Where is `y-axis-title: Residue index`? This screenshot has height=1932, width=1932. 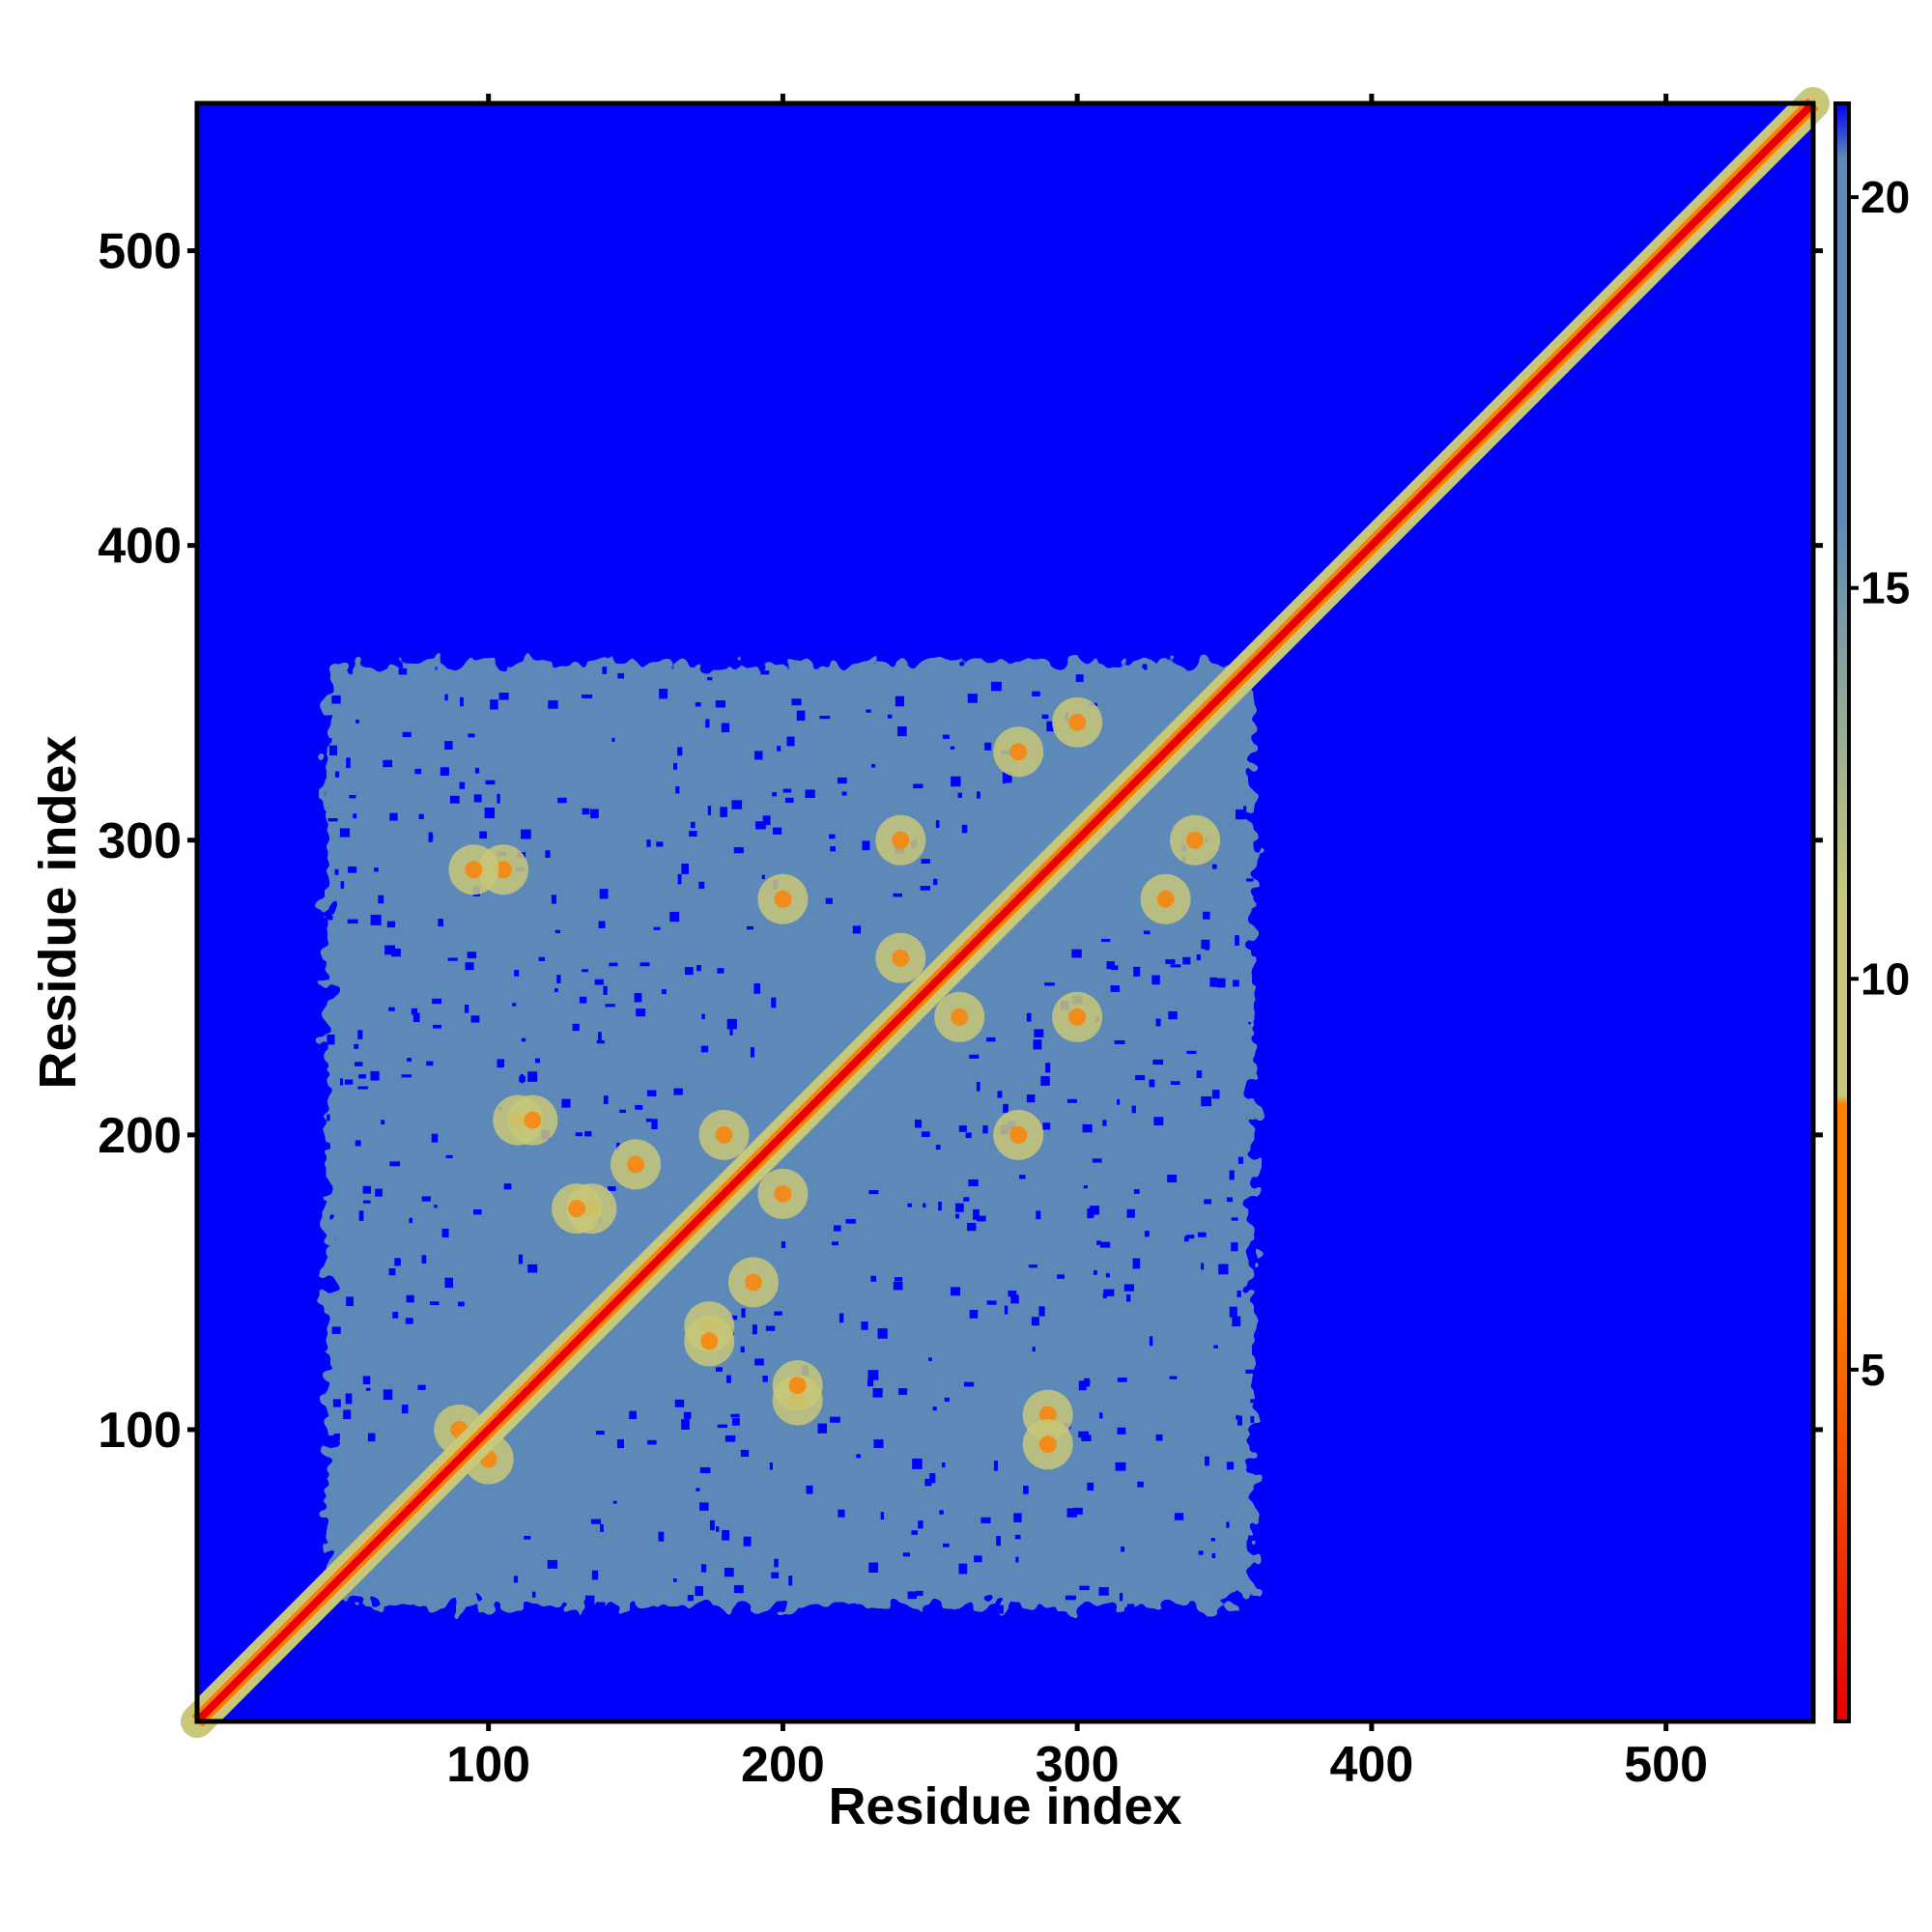
y-axis-title: Residue index is located at coordinates (58, 912).